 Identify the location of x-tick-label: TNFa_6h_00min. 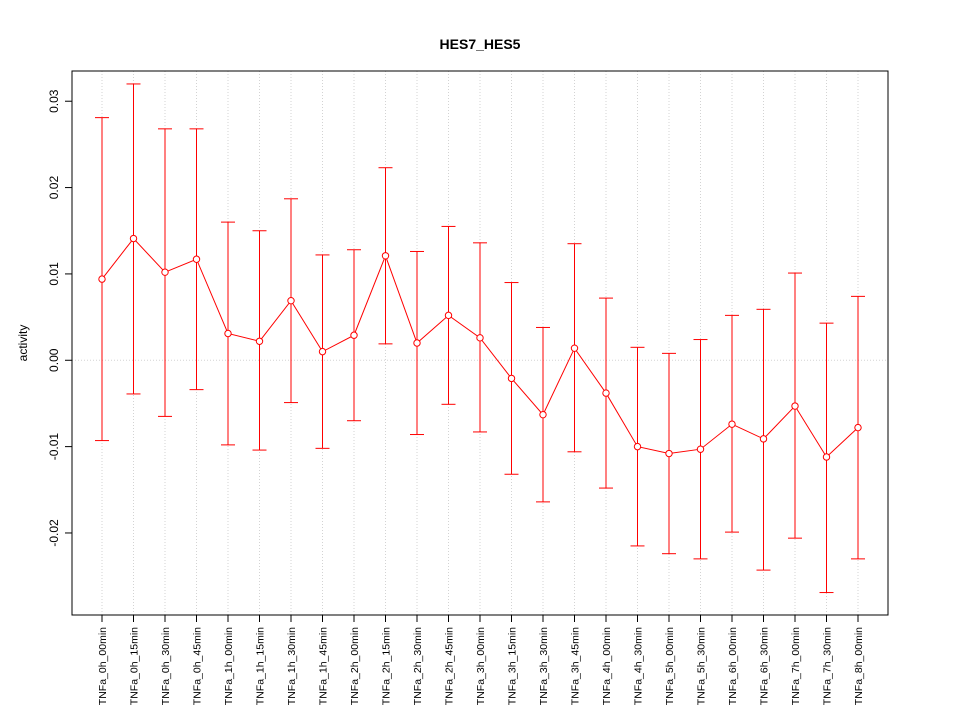
(733, 666).